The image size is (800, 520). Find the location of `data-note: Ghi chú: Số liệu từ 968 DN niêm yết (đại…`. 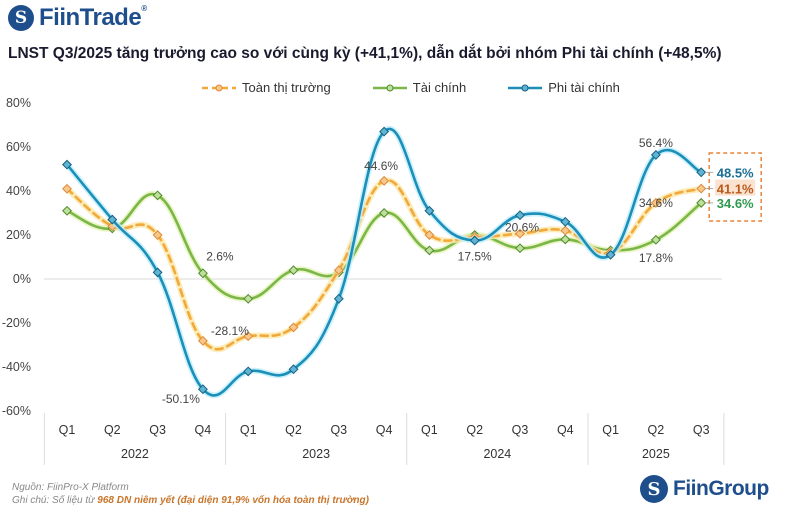

data-note: Ghi chú: Số liệu từ 968 DN niêm yết (đại… is located at coordinates (190, 500).